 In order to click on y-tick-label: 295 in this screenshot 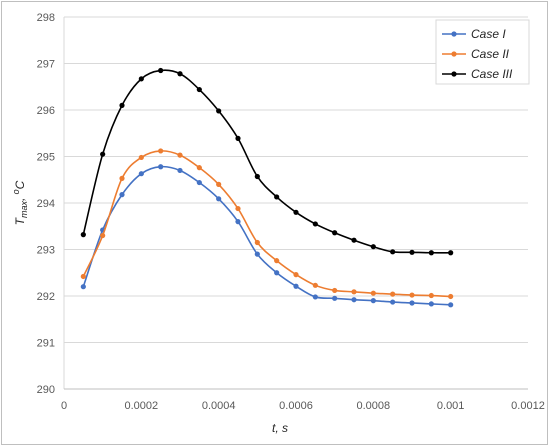, I will do `click(46, 158)`.